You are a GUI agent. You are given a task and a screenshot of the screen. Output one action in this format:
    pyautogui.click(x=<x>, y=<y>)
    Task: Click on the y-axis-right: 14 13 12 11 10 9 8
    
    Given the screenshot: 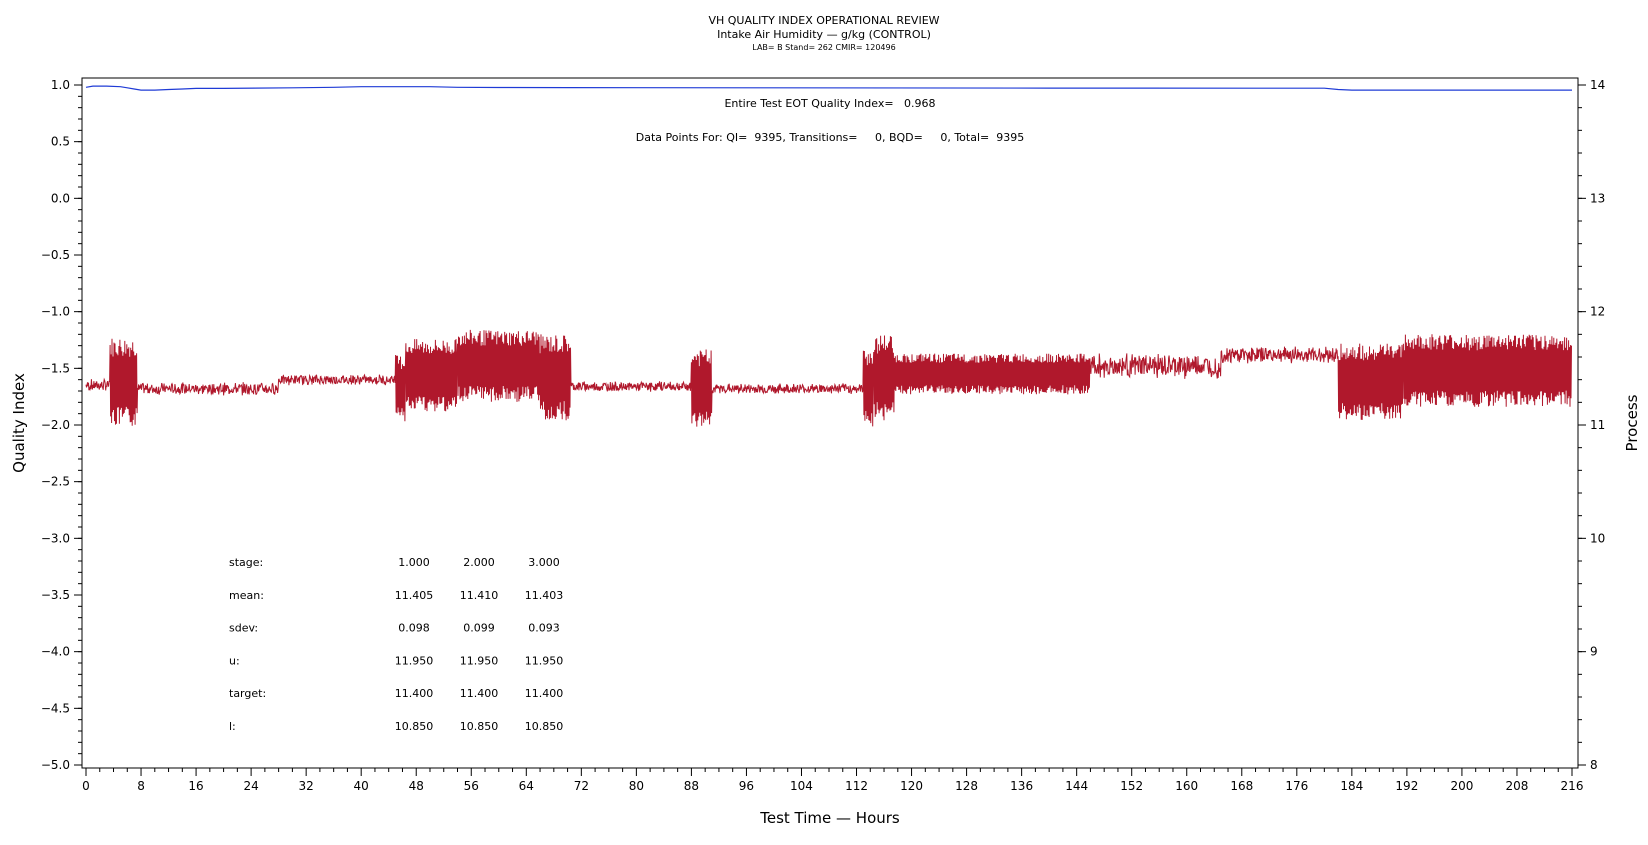 What is the action you would take?
    pyautogui.click(x=1591, y=425)
    